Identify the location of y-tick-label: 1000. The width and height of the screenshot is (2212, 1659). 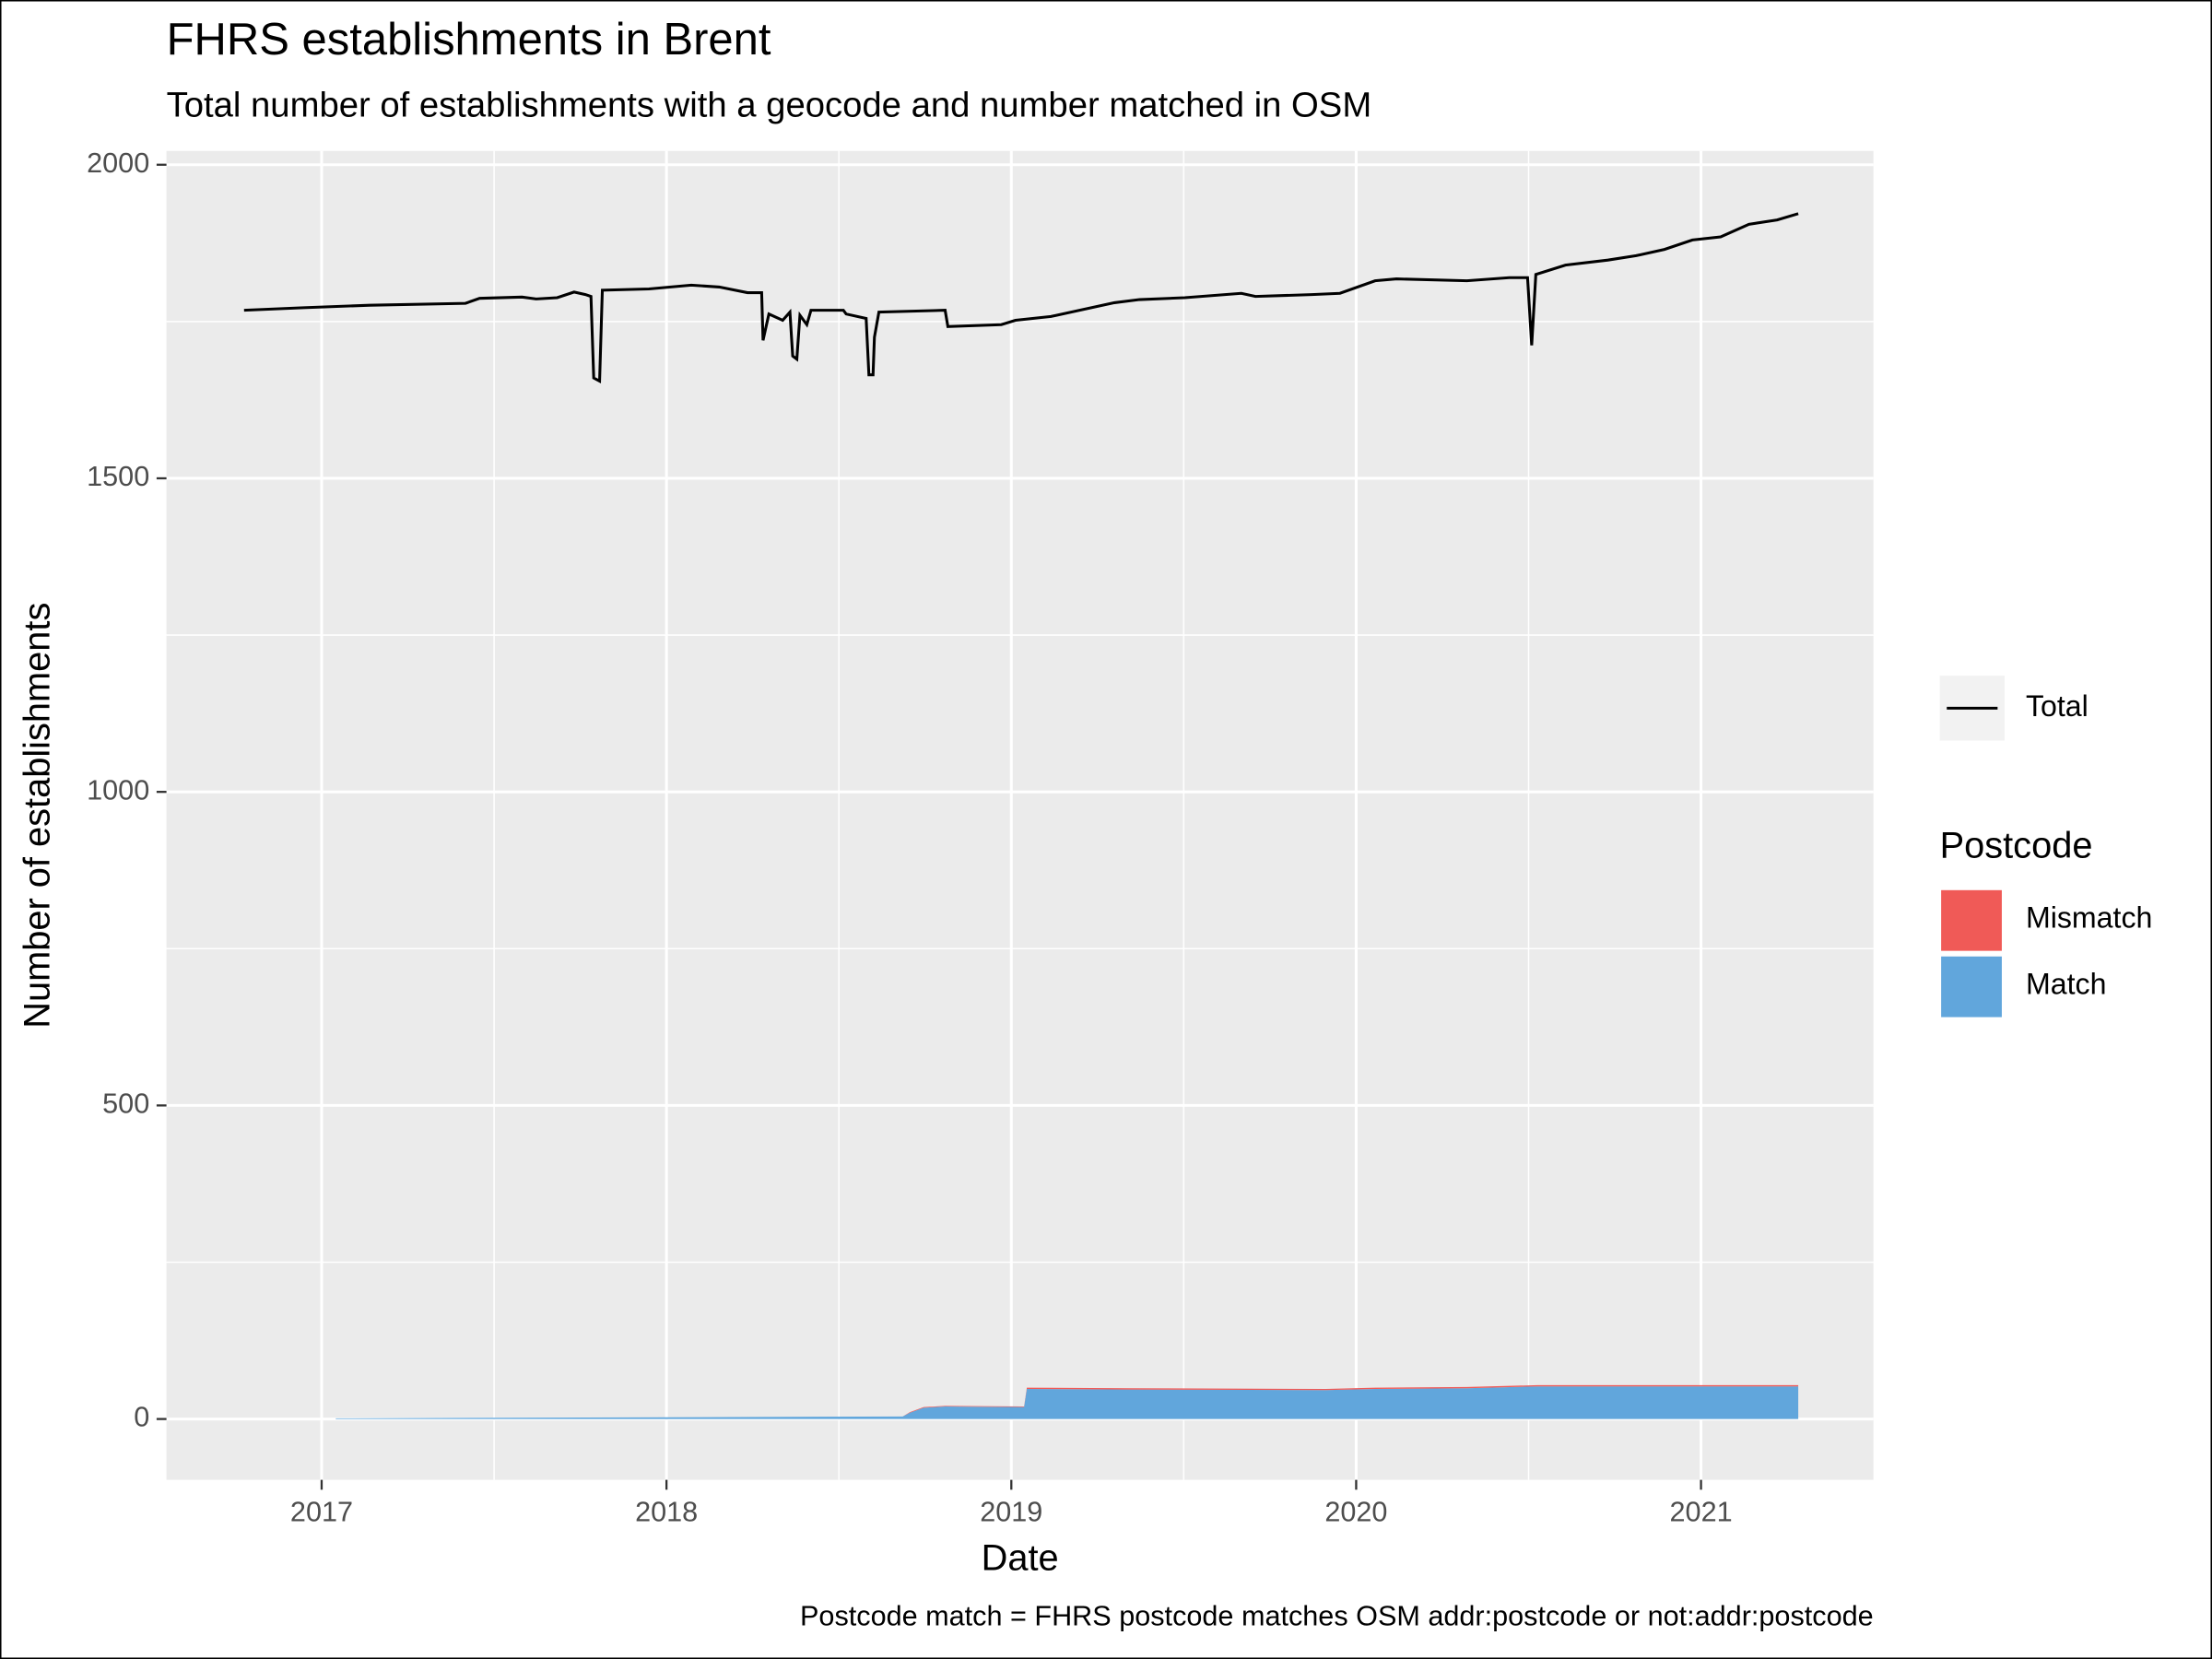
(118, 790).